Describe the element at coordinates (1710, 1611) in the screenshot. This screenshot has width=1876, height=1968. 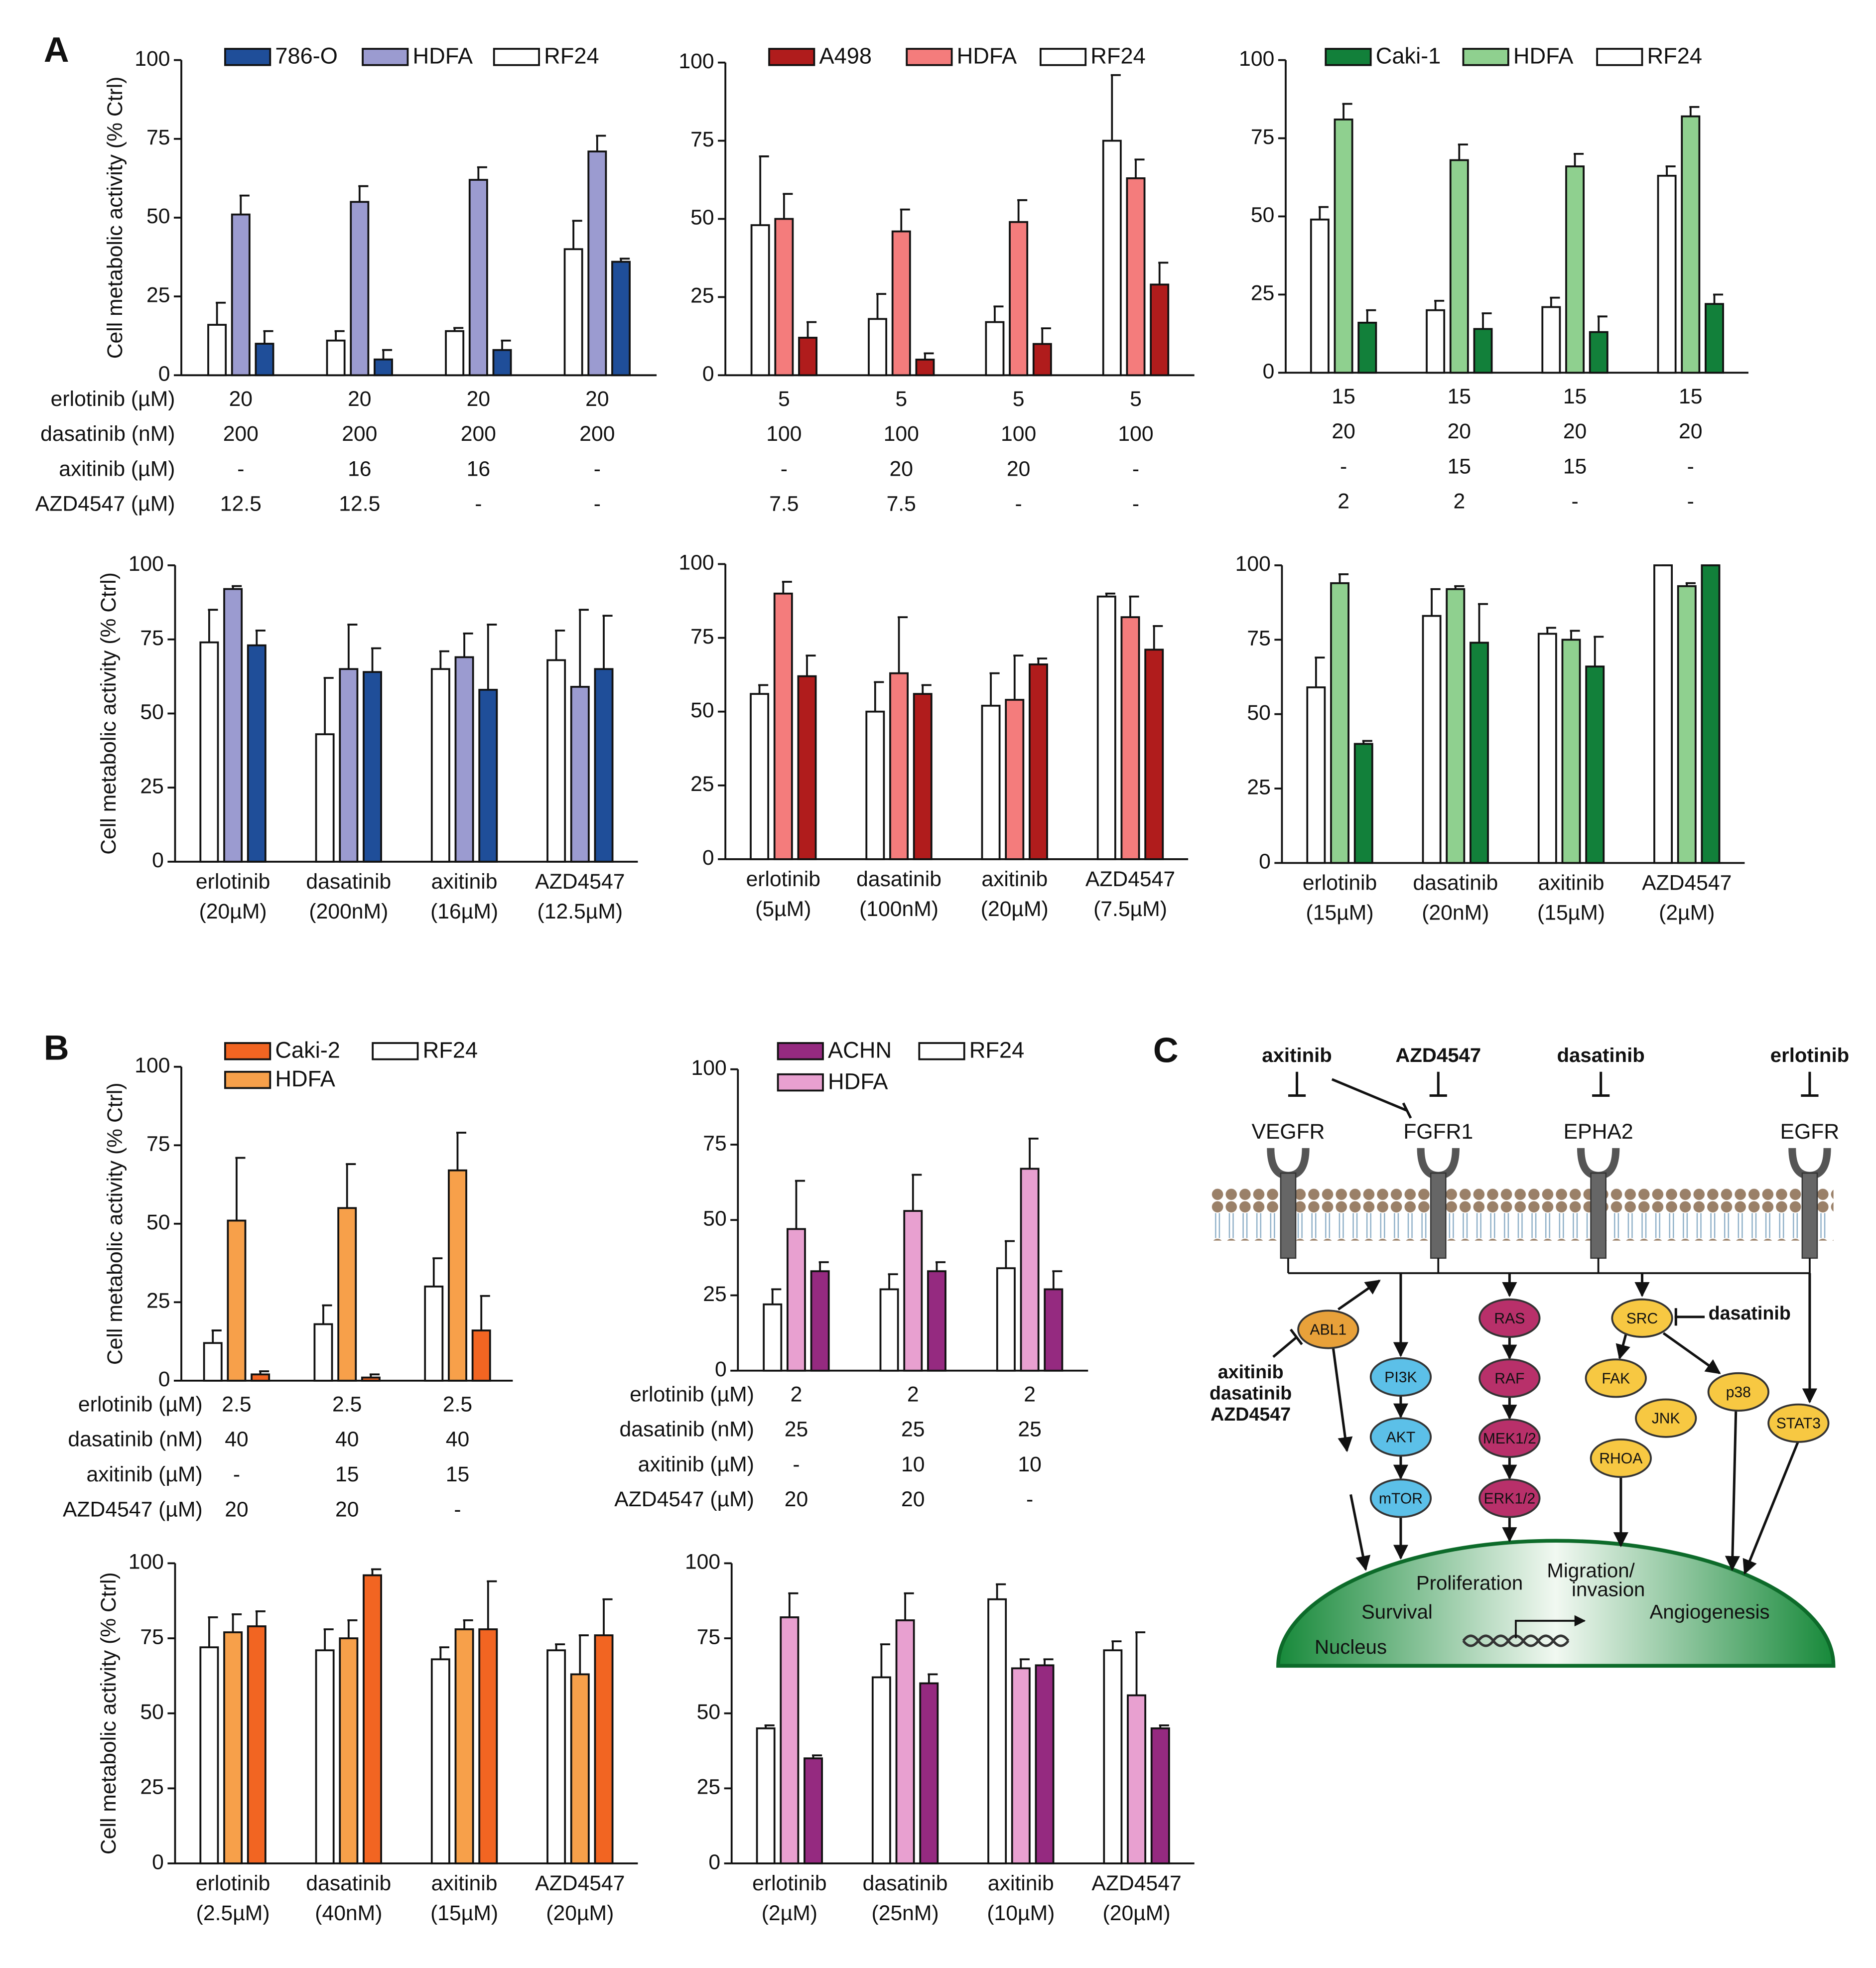
I see `nucleus-label: Angiogenesis` at that location.